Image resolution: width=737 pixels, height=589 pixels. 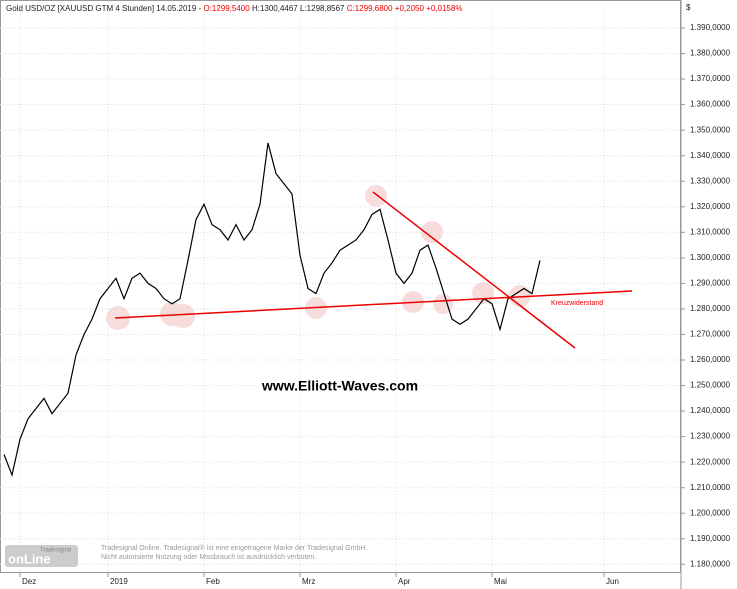 I want to click on x-tick-label: Dez, so click(x=29, y=581).